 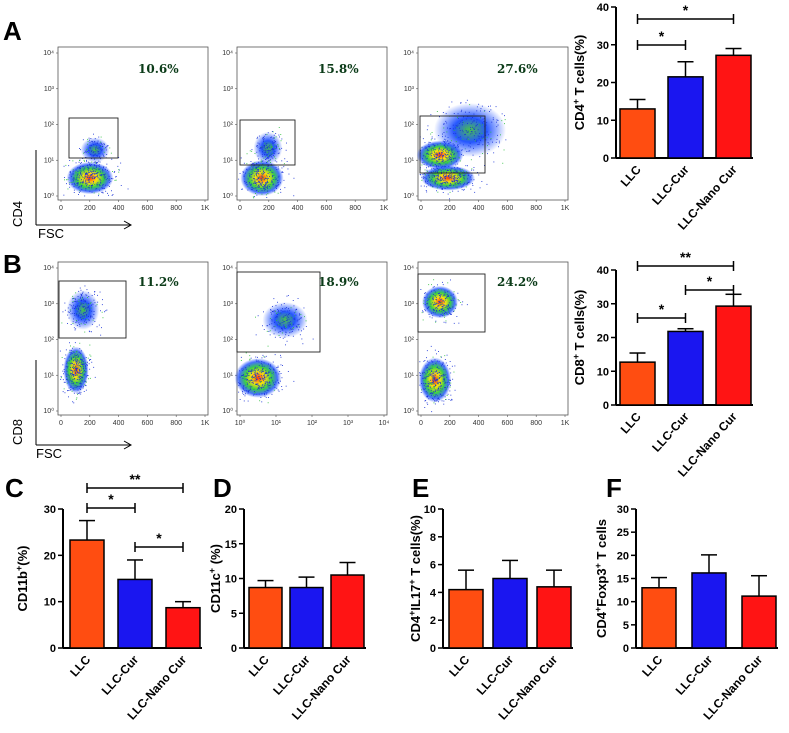 I want to click on y-tick-label: 10⁴, so click(x=48, y=268).